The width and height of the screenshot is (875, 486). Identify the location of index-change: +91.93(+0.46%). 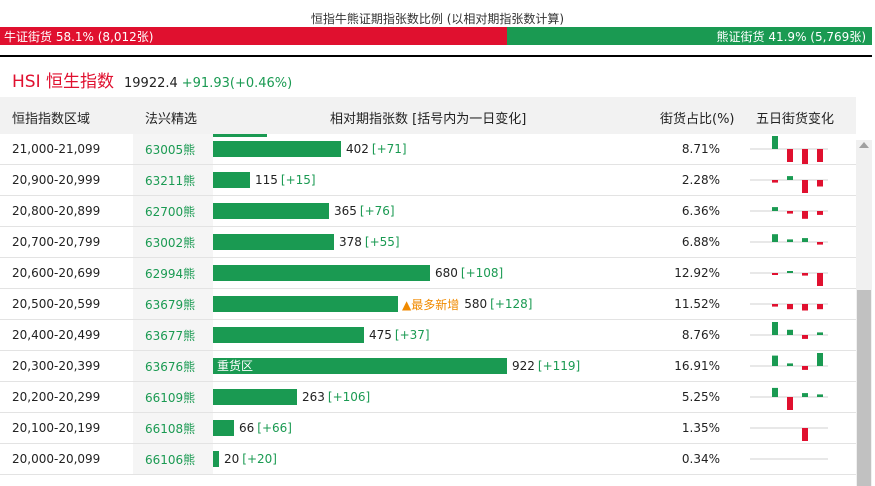
(237, 83).